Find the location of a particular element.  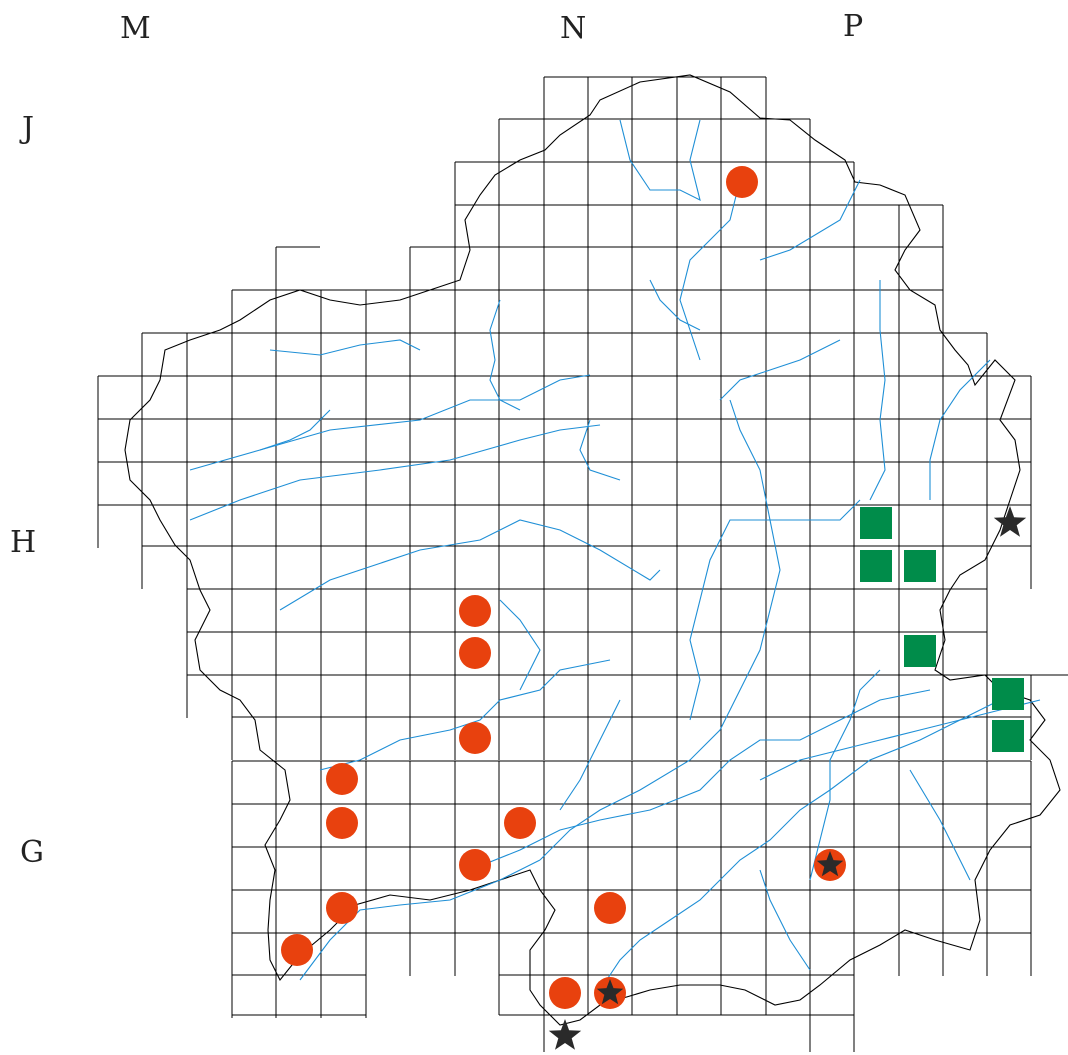

row-label-g: G is located at coordinates (32, 852).